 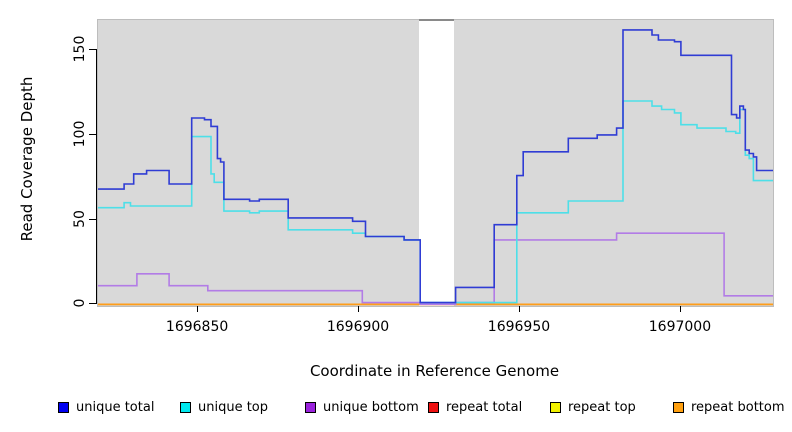 I want to click on na-gap-region, so click(x=436, y=162).